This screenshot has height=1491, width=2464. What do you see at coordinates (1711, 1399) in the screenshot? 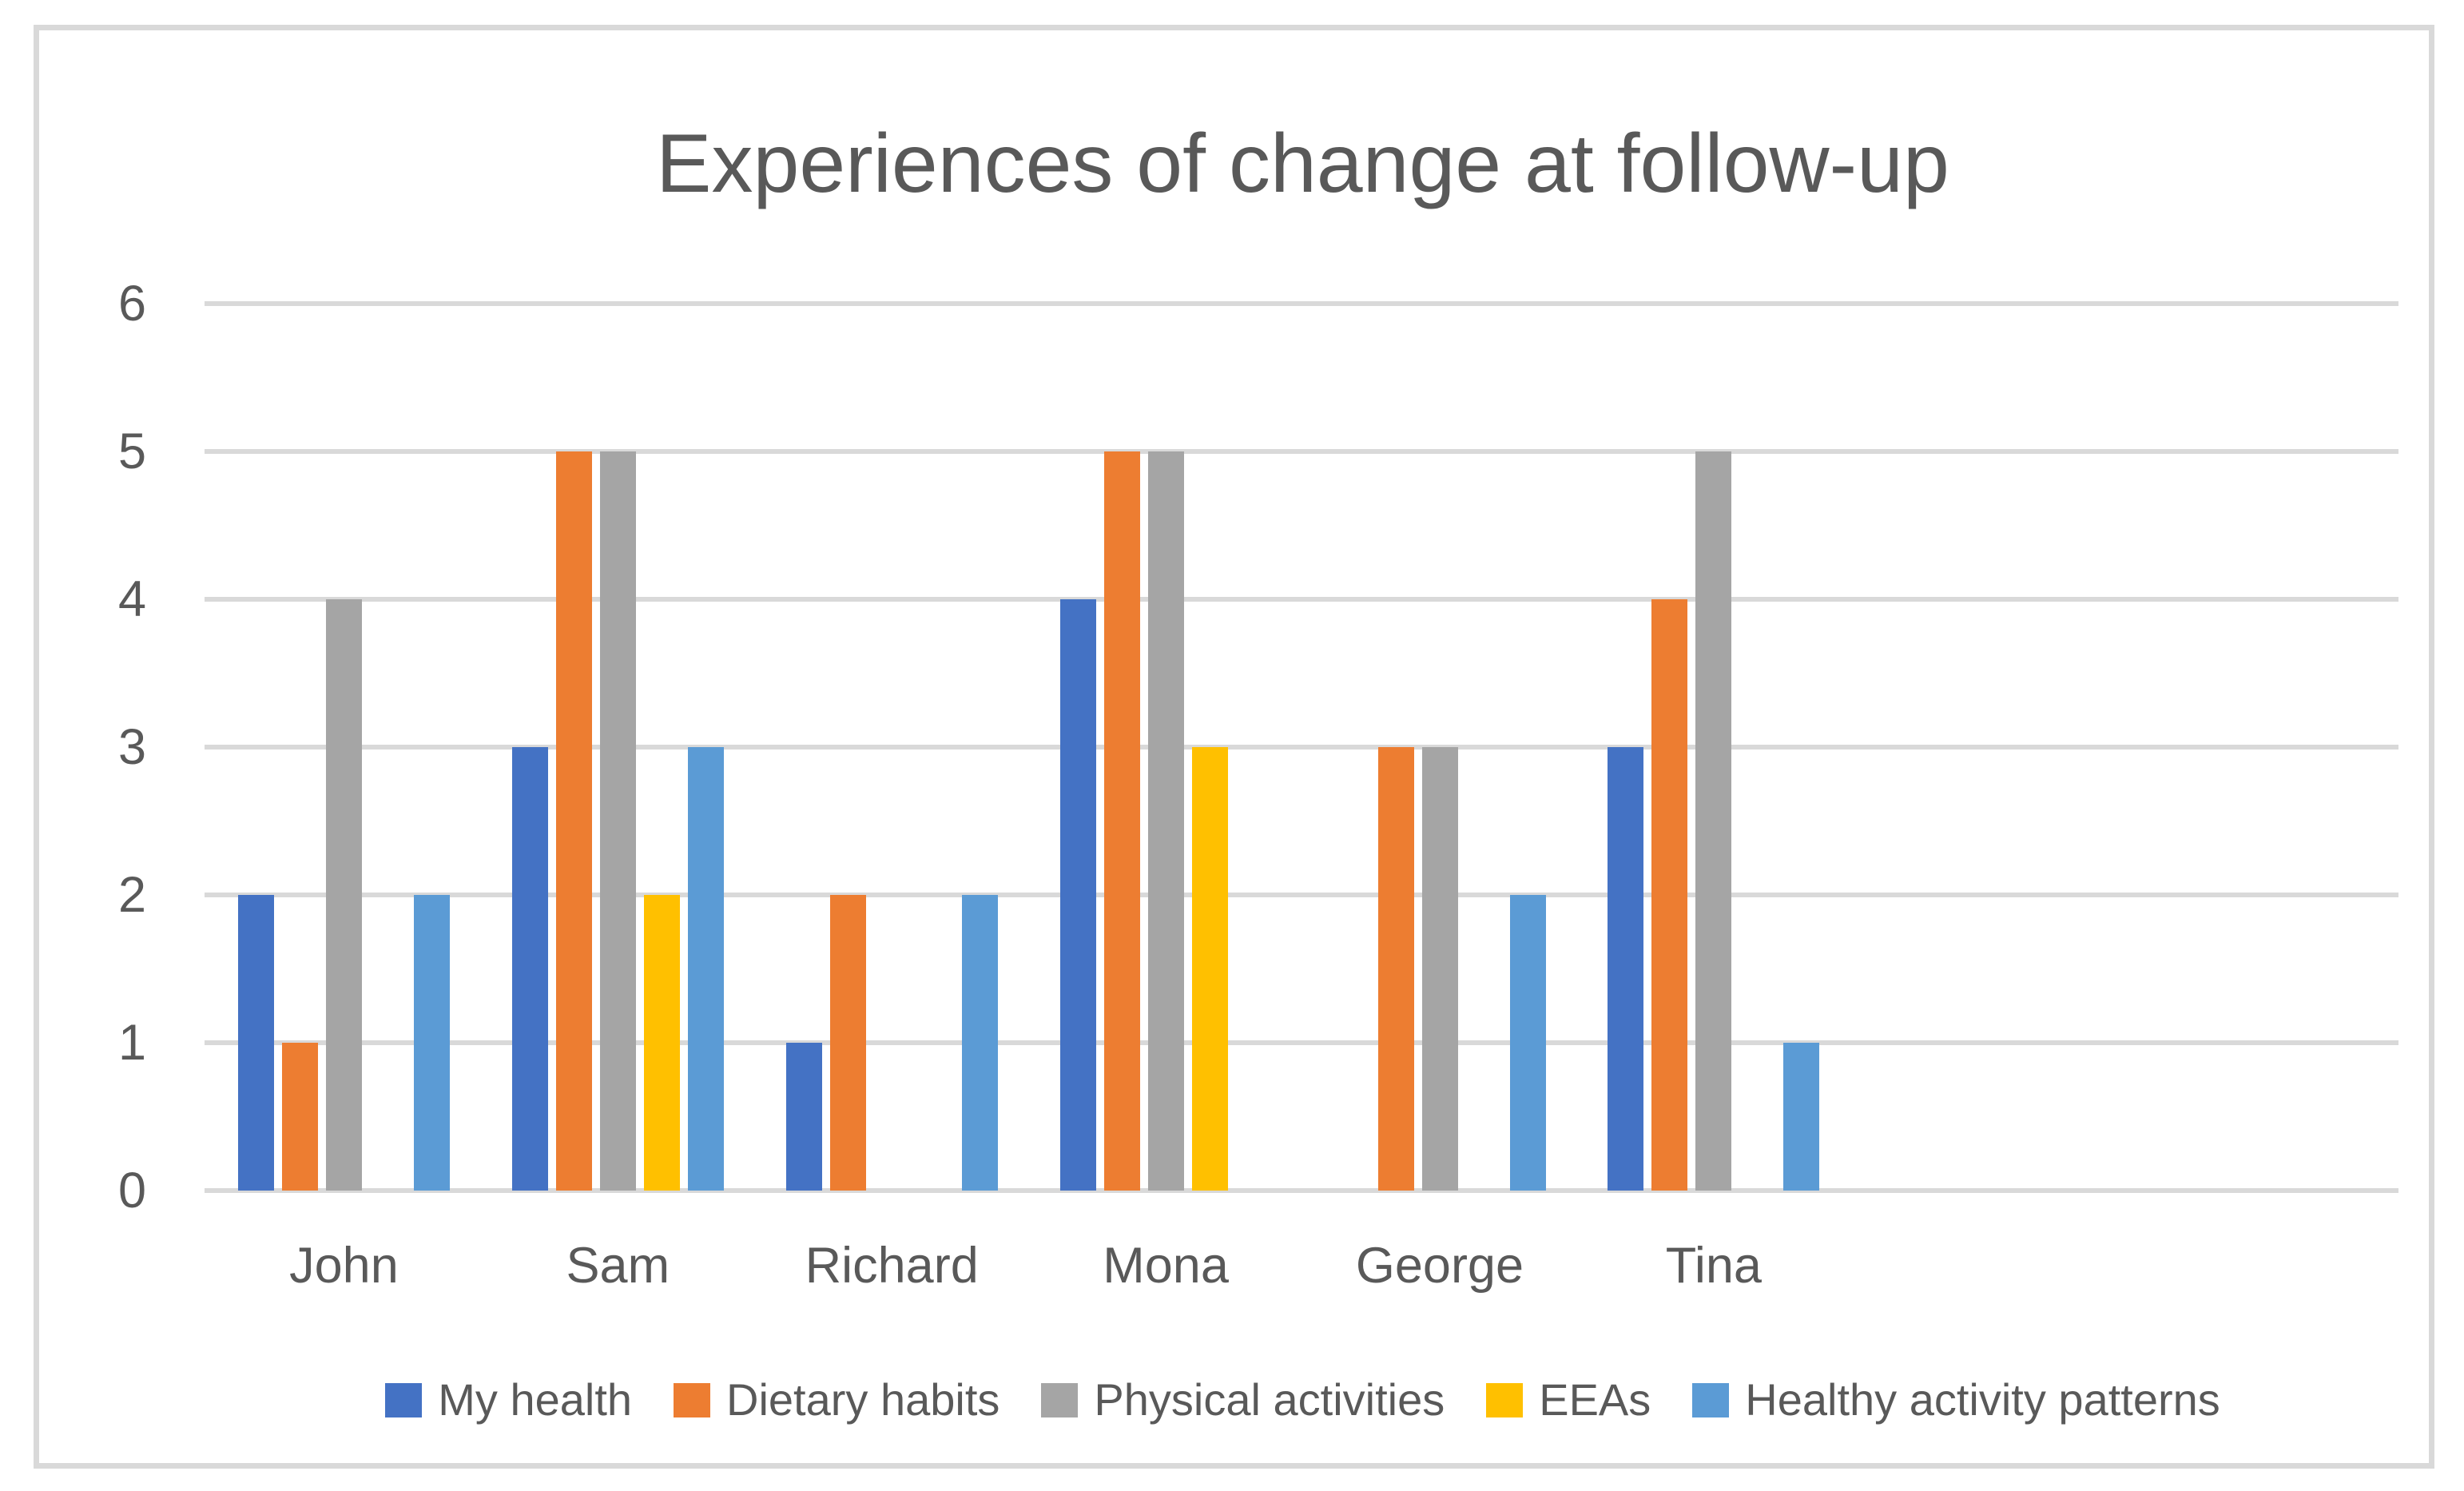
I see `legend-swatch-icon-healthy-activity-patterns` at bounding box center [1711, 1399].